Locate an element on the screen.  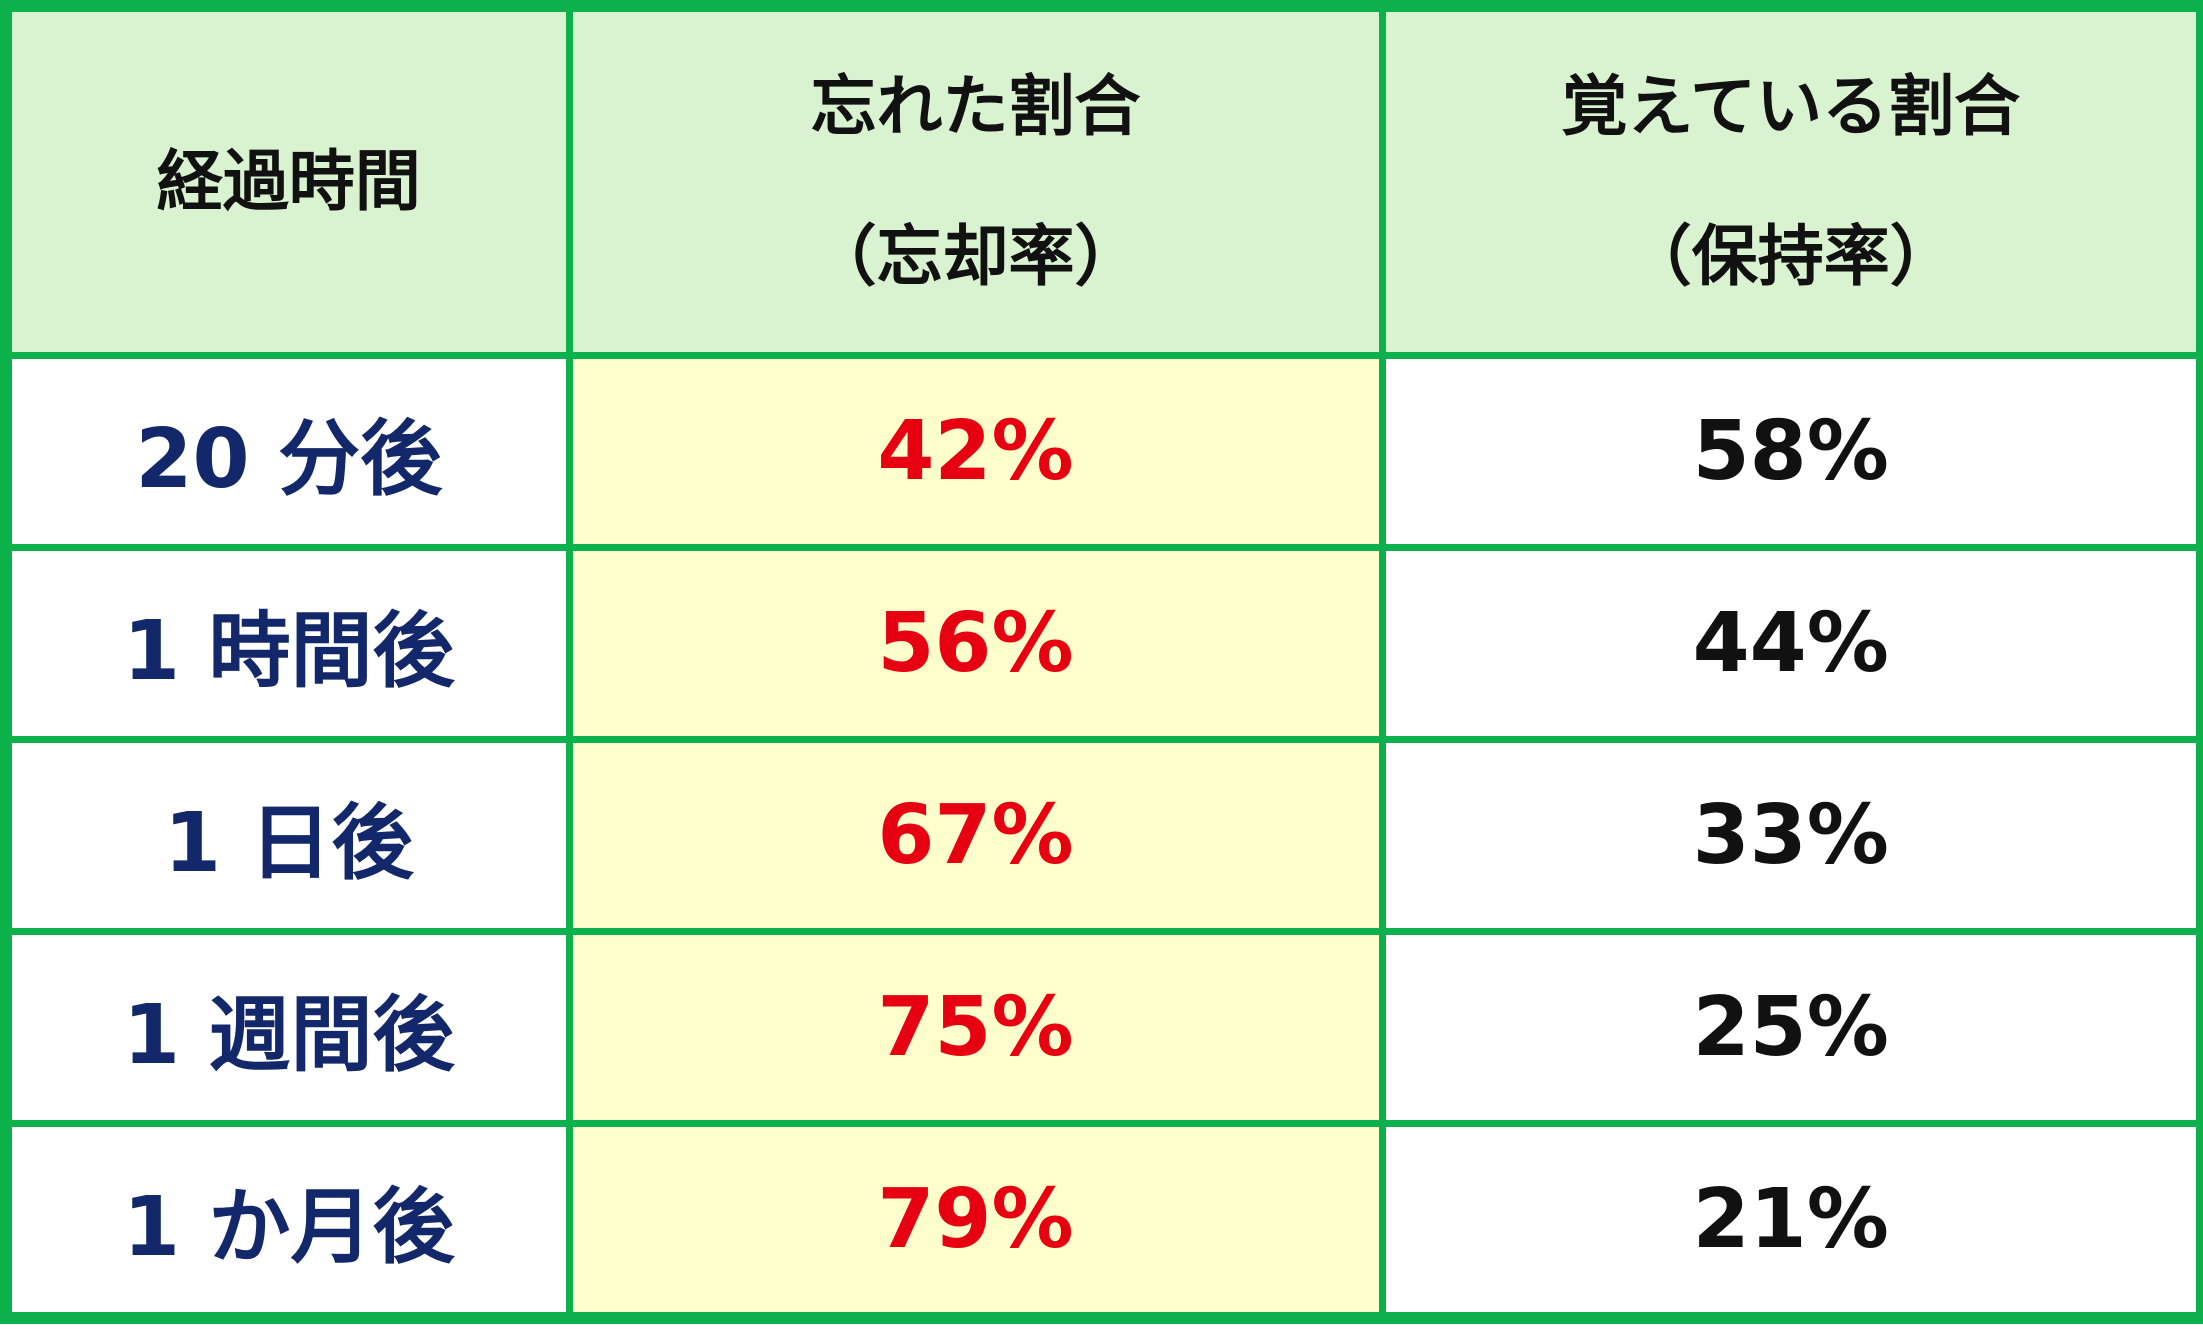
table-row: 20 分後 42% 58% is located at coordinates (1102, 451).